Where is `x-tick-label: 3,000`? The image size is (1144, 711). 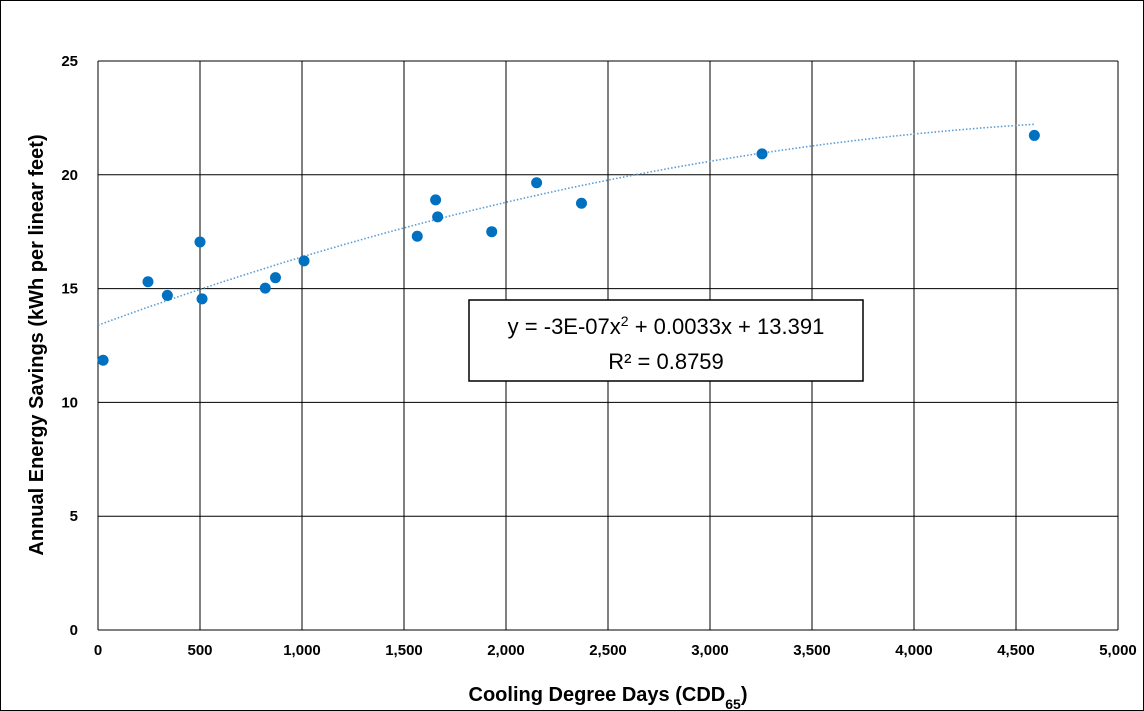
x-tick-label: 3,000 is located at coordinates (710, 650).